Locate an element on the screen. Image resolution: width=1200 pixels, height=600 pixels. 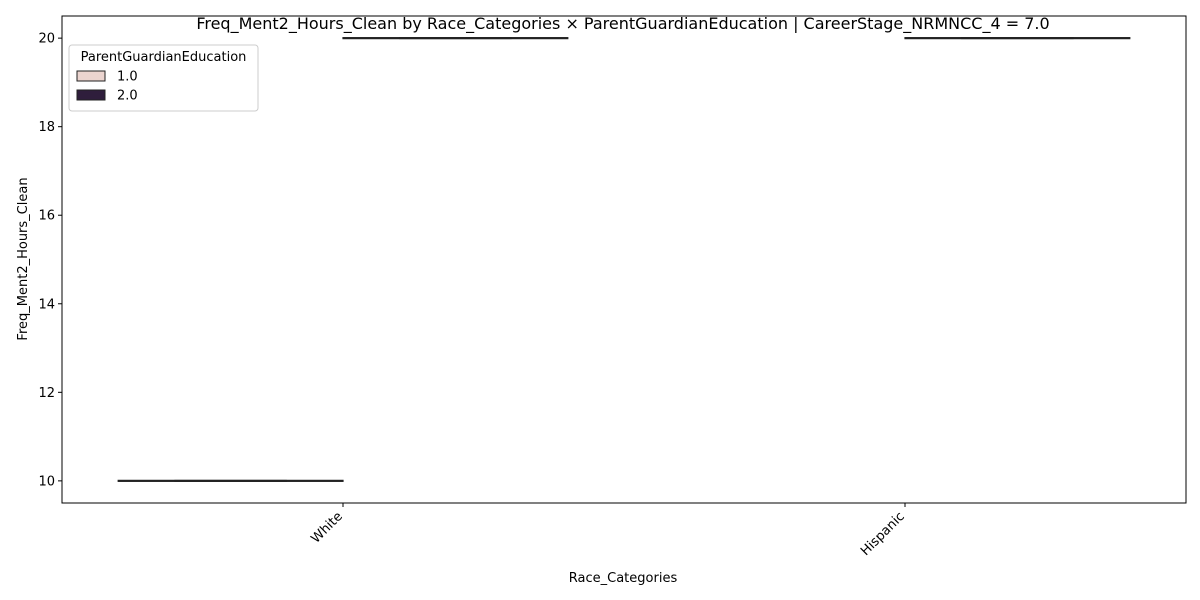
y-tick-label: 14 is located at coordinates (46, 304).